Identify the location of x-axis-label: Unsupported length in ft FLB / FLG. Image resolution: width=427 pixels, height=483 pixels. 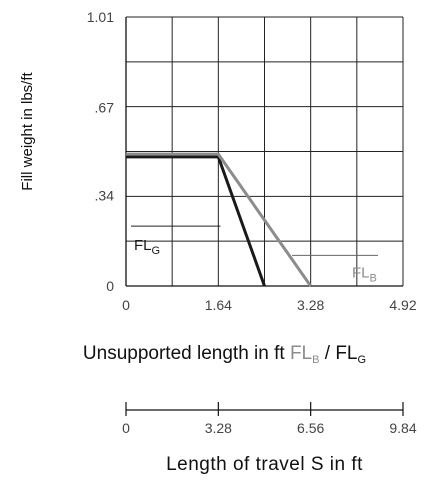
(224, 354).